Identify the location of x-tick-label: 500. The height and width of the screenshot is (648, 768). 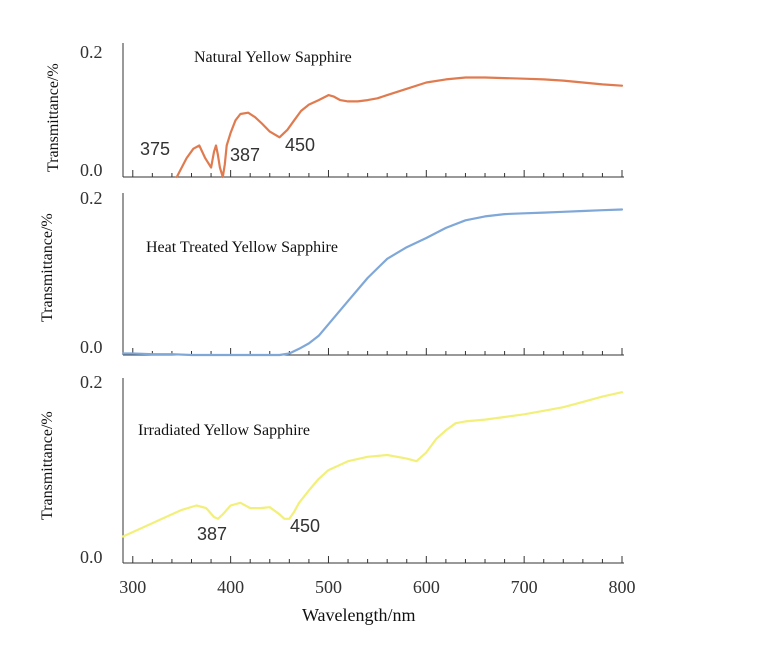
(328, 587).